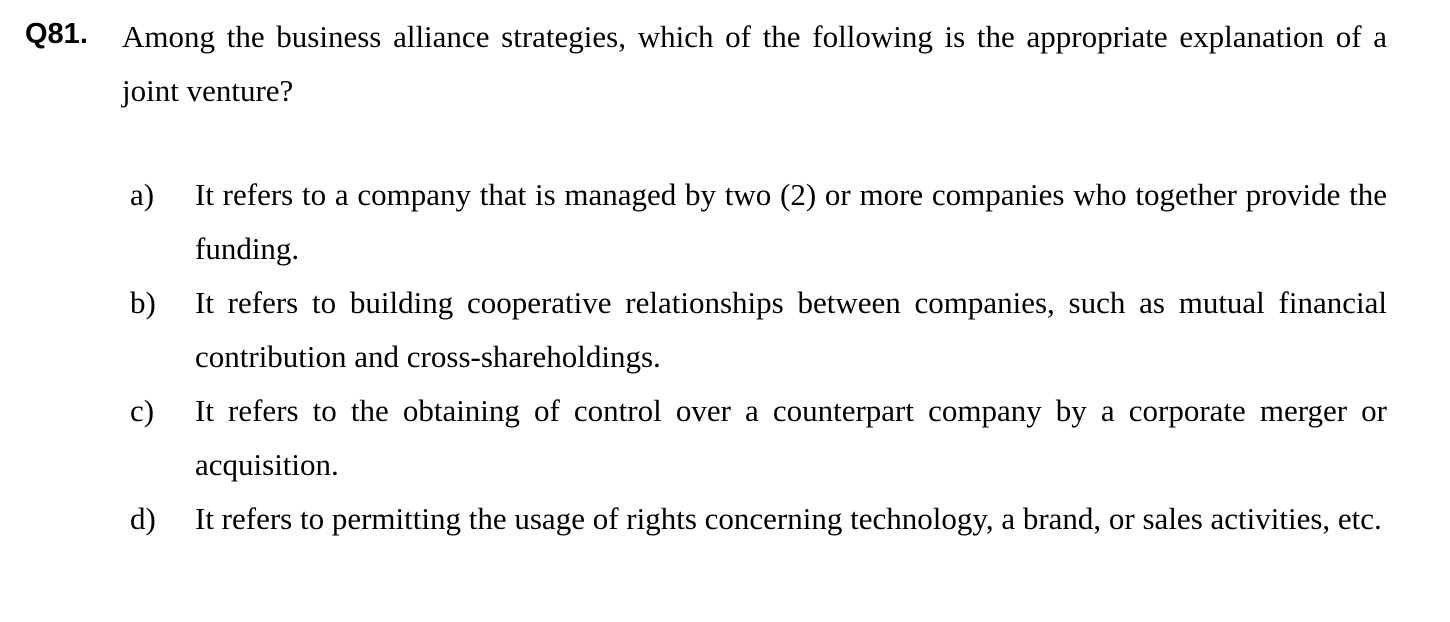 The height and width of the screenshot is (622, 1450). Describe the element at coordinates (142, 410) in the screenshot. I see `option-letter: c)` at that location.